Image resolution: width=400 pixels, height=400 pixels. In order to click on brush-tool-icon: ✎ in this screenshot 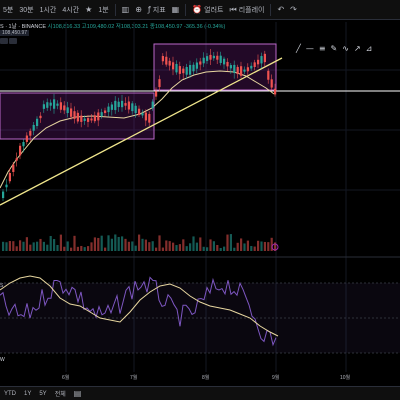, I will do `click(334, 48)`.